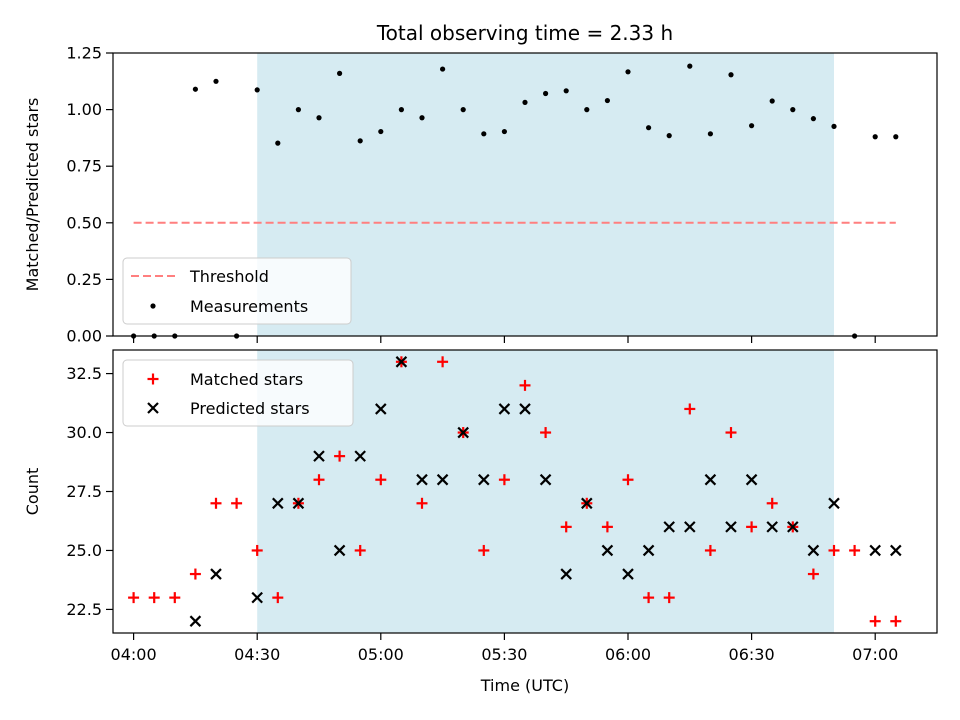  Describe the element at coordinates (32, 195) in the screenshot. I see `ratio-y-axis-label: Matched/Predicted stars` at that location.